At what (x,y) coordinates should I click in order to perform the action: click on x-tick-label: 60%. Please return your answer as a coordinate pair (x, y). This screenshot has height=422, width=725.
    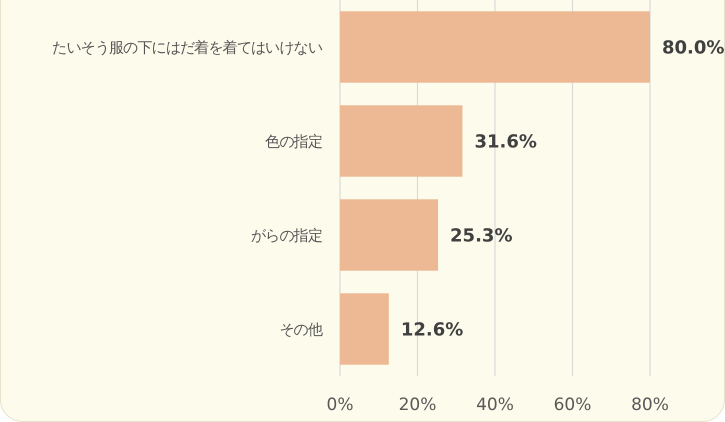
    Looking at the image, I should click on (573, 405).